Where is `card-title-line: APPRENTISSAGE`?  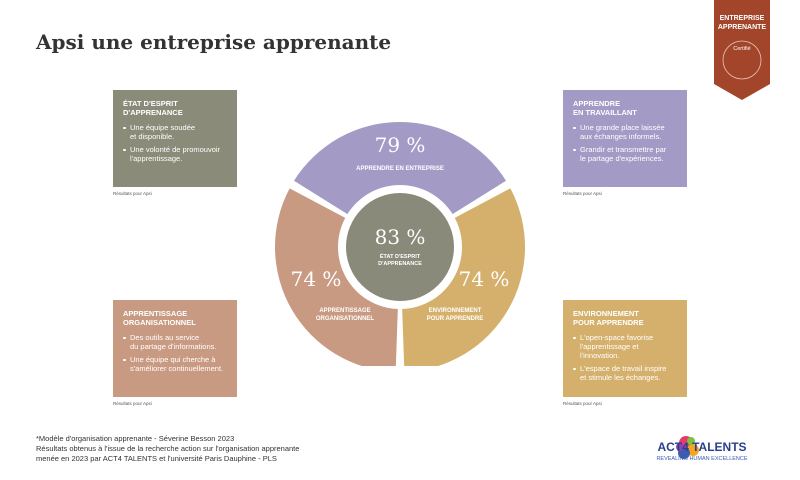
card-title-line: APPRENTISSAGE is located at coordinates (155, 313).